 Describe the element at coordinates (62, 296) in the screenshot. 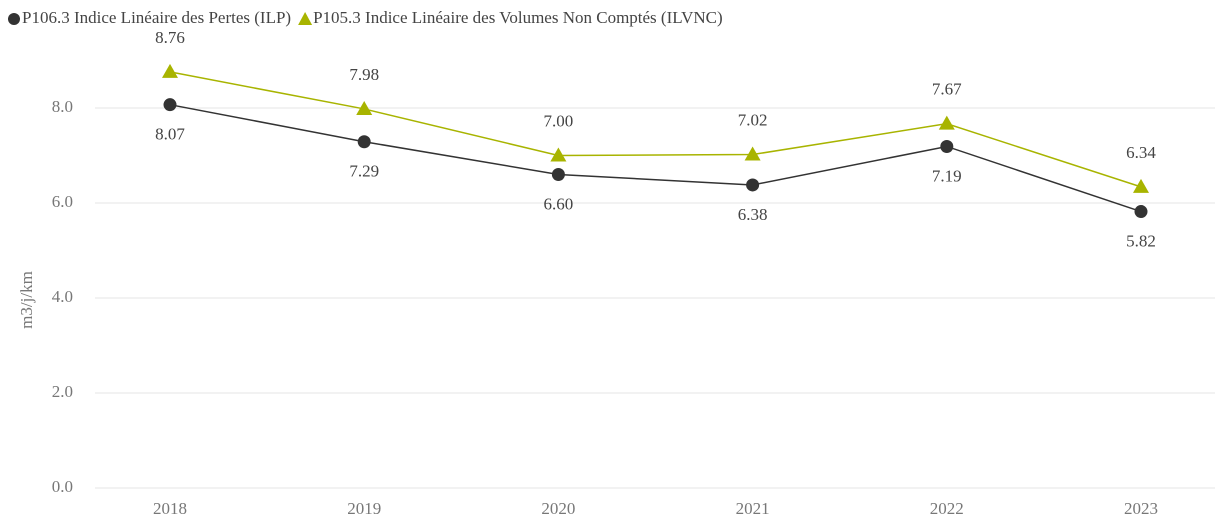

I see `y-tick-label: 4.0` at that location.